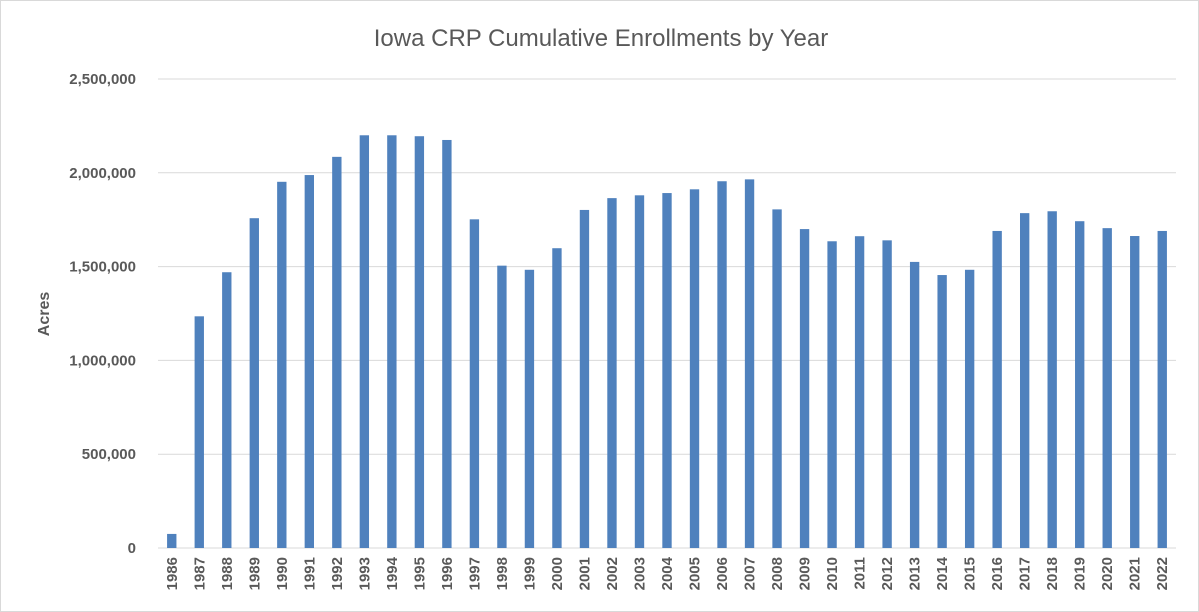  What do you see at coordinates (502, 573) in the screenshot?
I see `x-tick-label: 1998` at bounding box center [502, 573].